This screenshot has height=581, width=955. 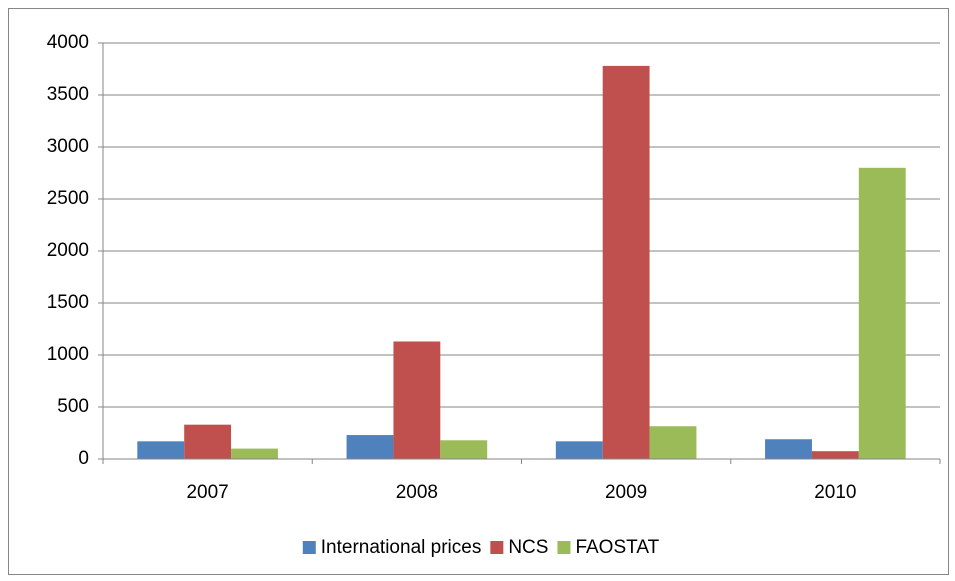 What do you see at coordinates (207, 492) in the screenshot?
I see `x-tick-label: 2007` at bounding box center [207, 492].